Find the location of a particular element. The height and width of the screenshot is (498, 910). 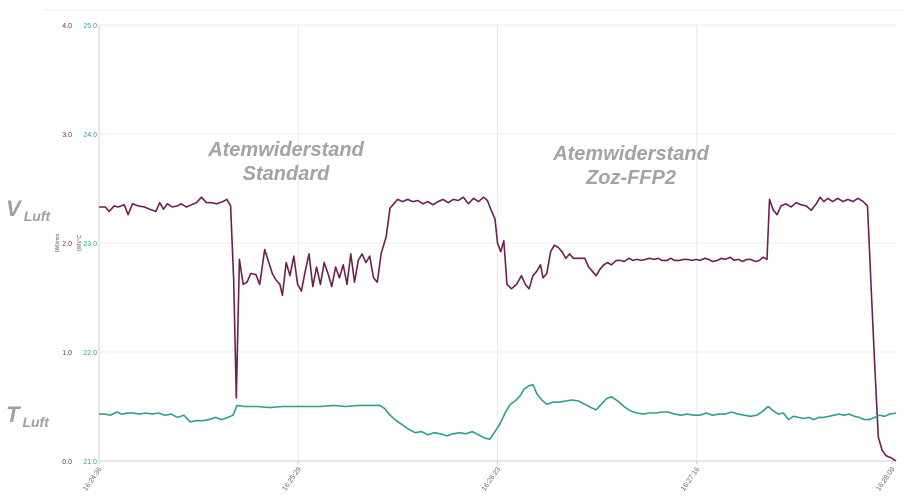

x-tick-label: 16:25:29 is located at coordinates (292, 479).